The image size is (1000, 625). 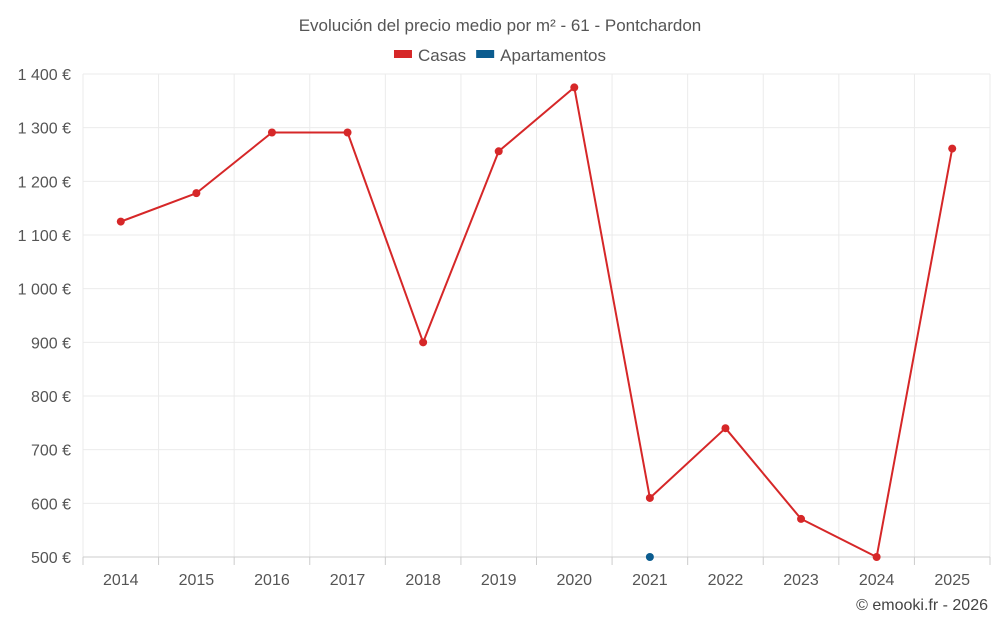 What do you see at coordinates (272, 580) in the screenshot?
I see `x-tick-label: 2016` at bounding box center [272, 580].